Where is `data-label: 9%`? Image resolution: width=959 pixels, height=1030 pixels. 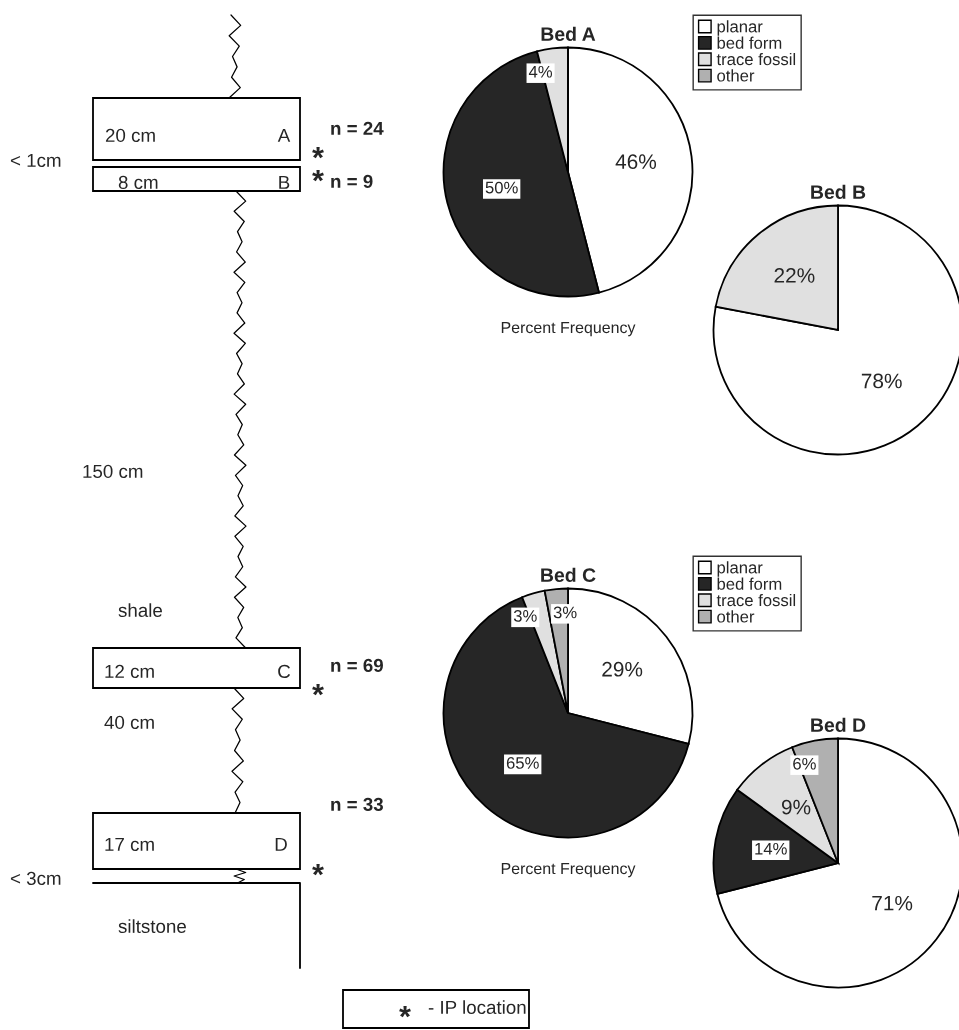 data-label: 9% is located at coordinates (796, 807).